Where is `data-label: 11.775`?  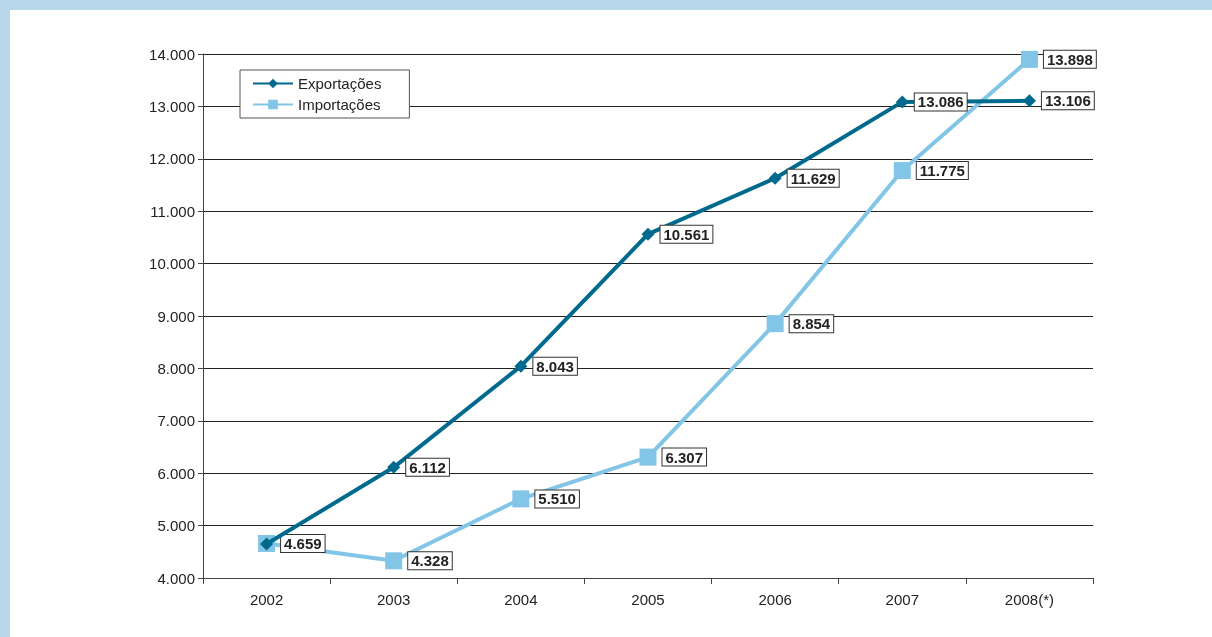
data-label: 11.775 is located at coordinates (942, 171).